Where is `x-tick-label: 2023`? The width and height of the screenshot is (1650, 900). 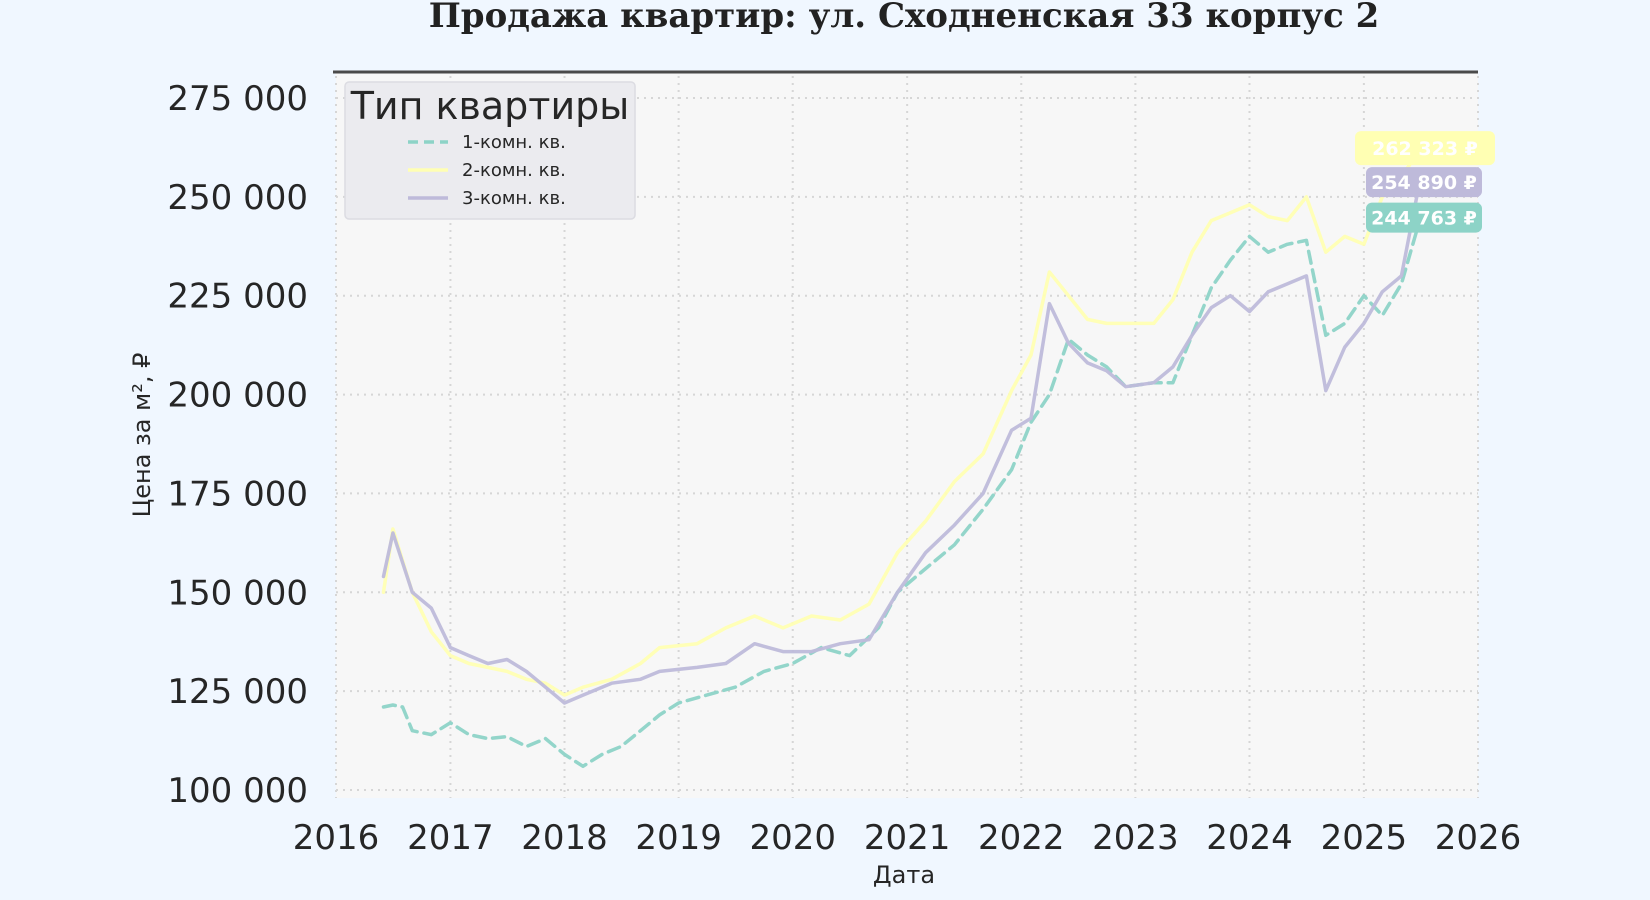 x-tick-label: 2023 is located at coordinates (1135, 838).